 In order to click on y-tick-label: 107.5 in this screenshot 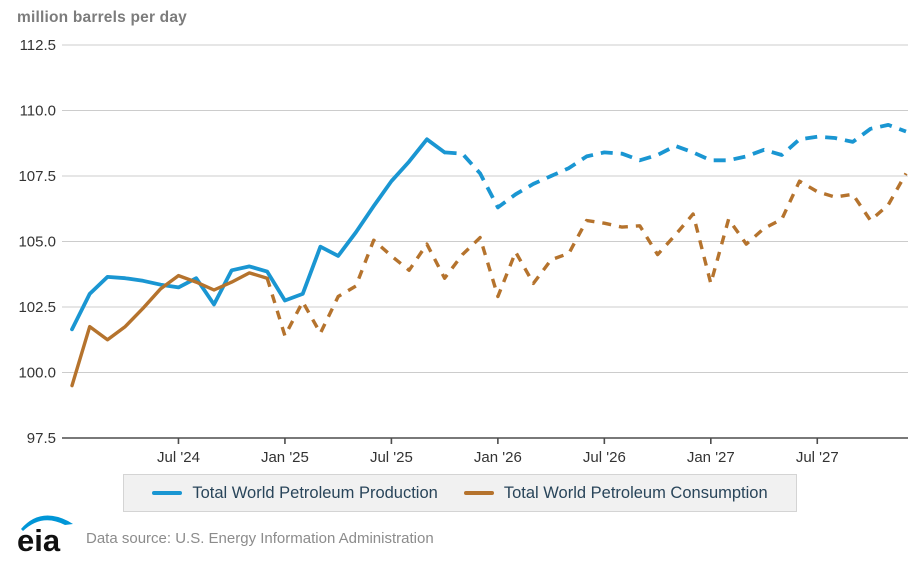, I will do `click(37, 176)`.